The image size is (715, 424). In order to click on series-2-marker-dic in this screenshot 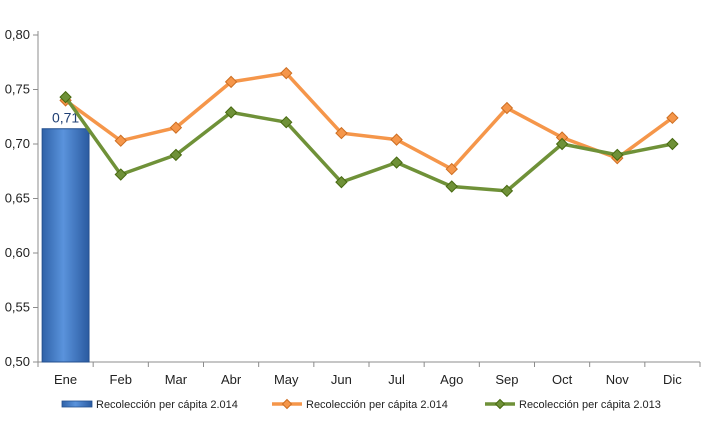, I will do `click(672, 144)`.